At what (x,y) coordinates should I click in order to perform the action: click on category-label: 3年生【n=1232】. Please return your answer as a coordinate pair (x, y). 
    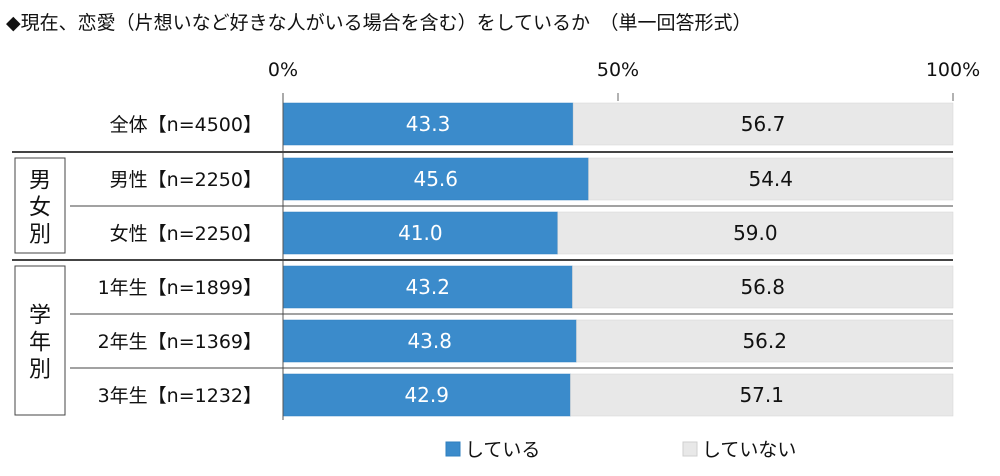
    Looking at the image, I should click on (180, 396).